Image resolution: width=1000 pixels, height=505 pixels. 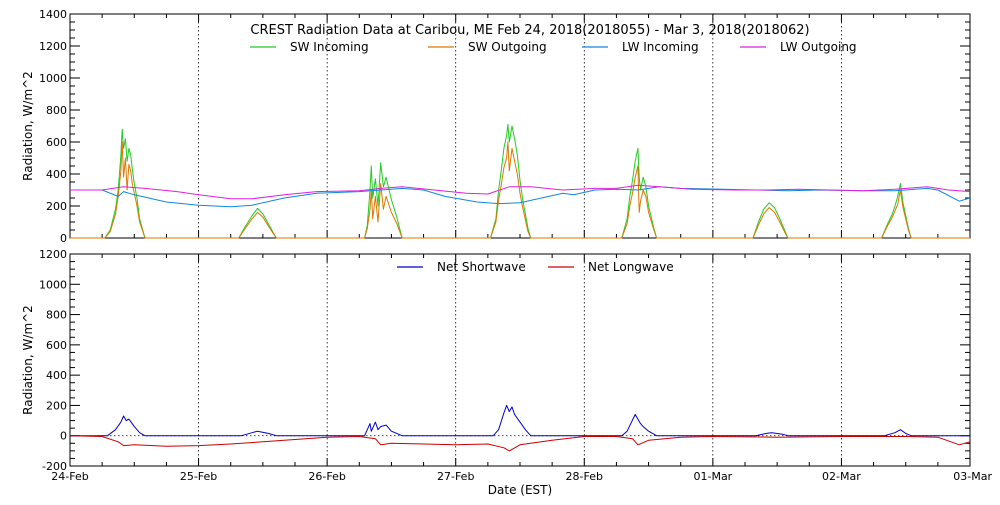 What do you see at coordinates (198, 476) in the screenshot?
I see `x-tick-label: 25-Feb` at bounding box center [198, 476].